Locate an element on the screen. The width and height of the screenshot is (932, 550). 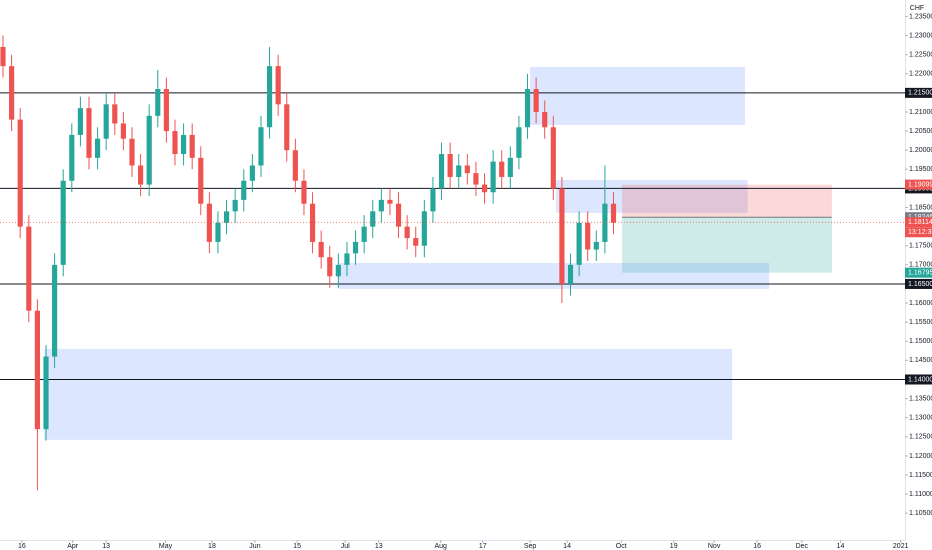
countdown-bg is located at coordinates (918, 232).